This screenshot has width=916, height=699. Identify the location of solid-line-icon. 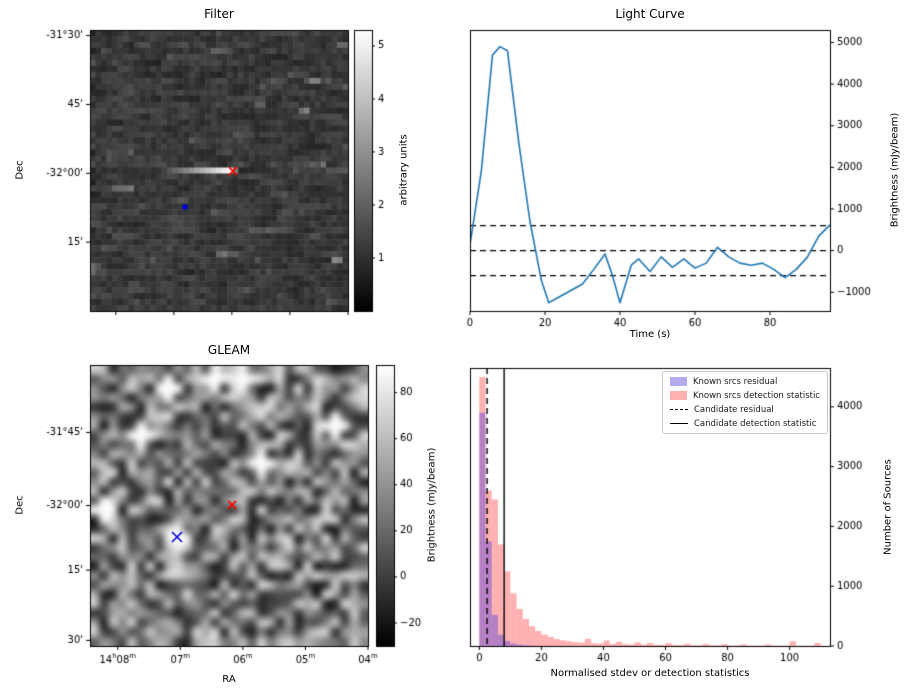
(678, 423).